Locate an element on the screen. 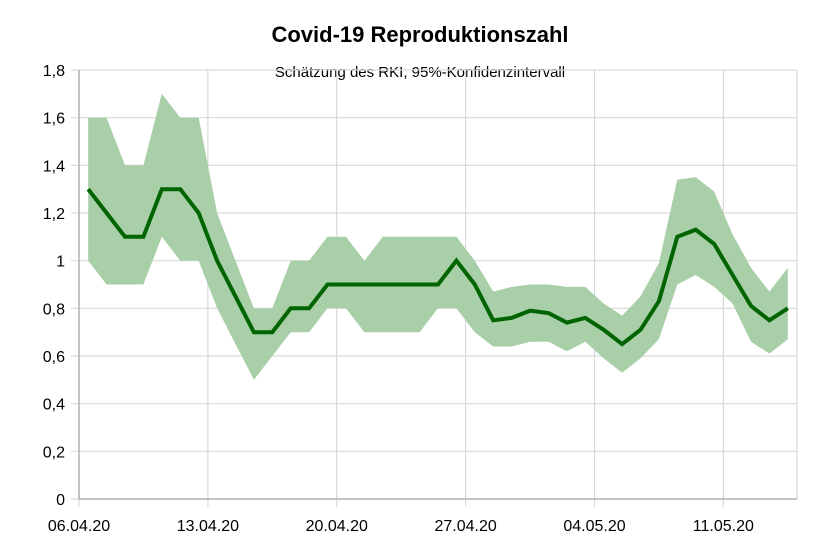 Image resolution: width=840 pixels, height=560 pixels. y-tick-label: 0,4 is located at coordinates (54, 405).